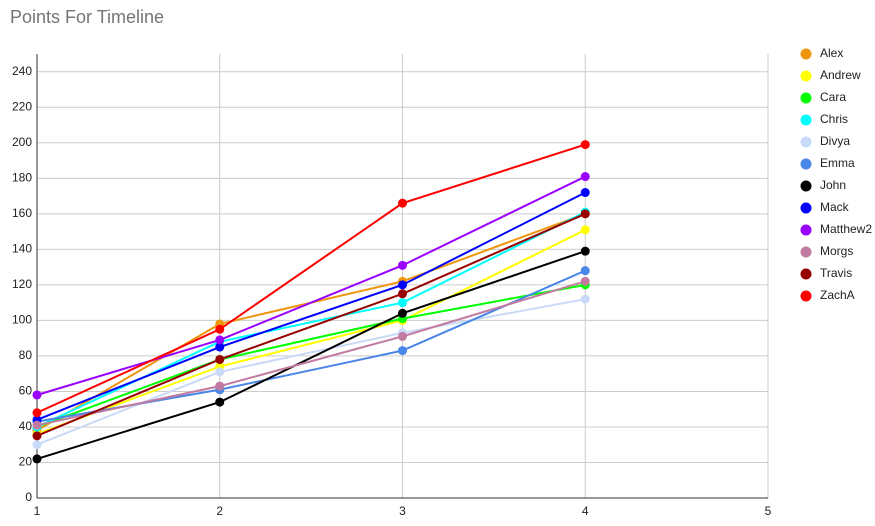 This screenshot has width=875, height=526. Describe the element at coordinates (22, 142) in the screenshot. I see `y-tick-label: 200` at that location.